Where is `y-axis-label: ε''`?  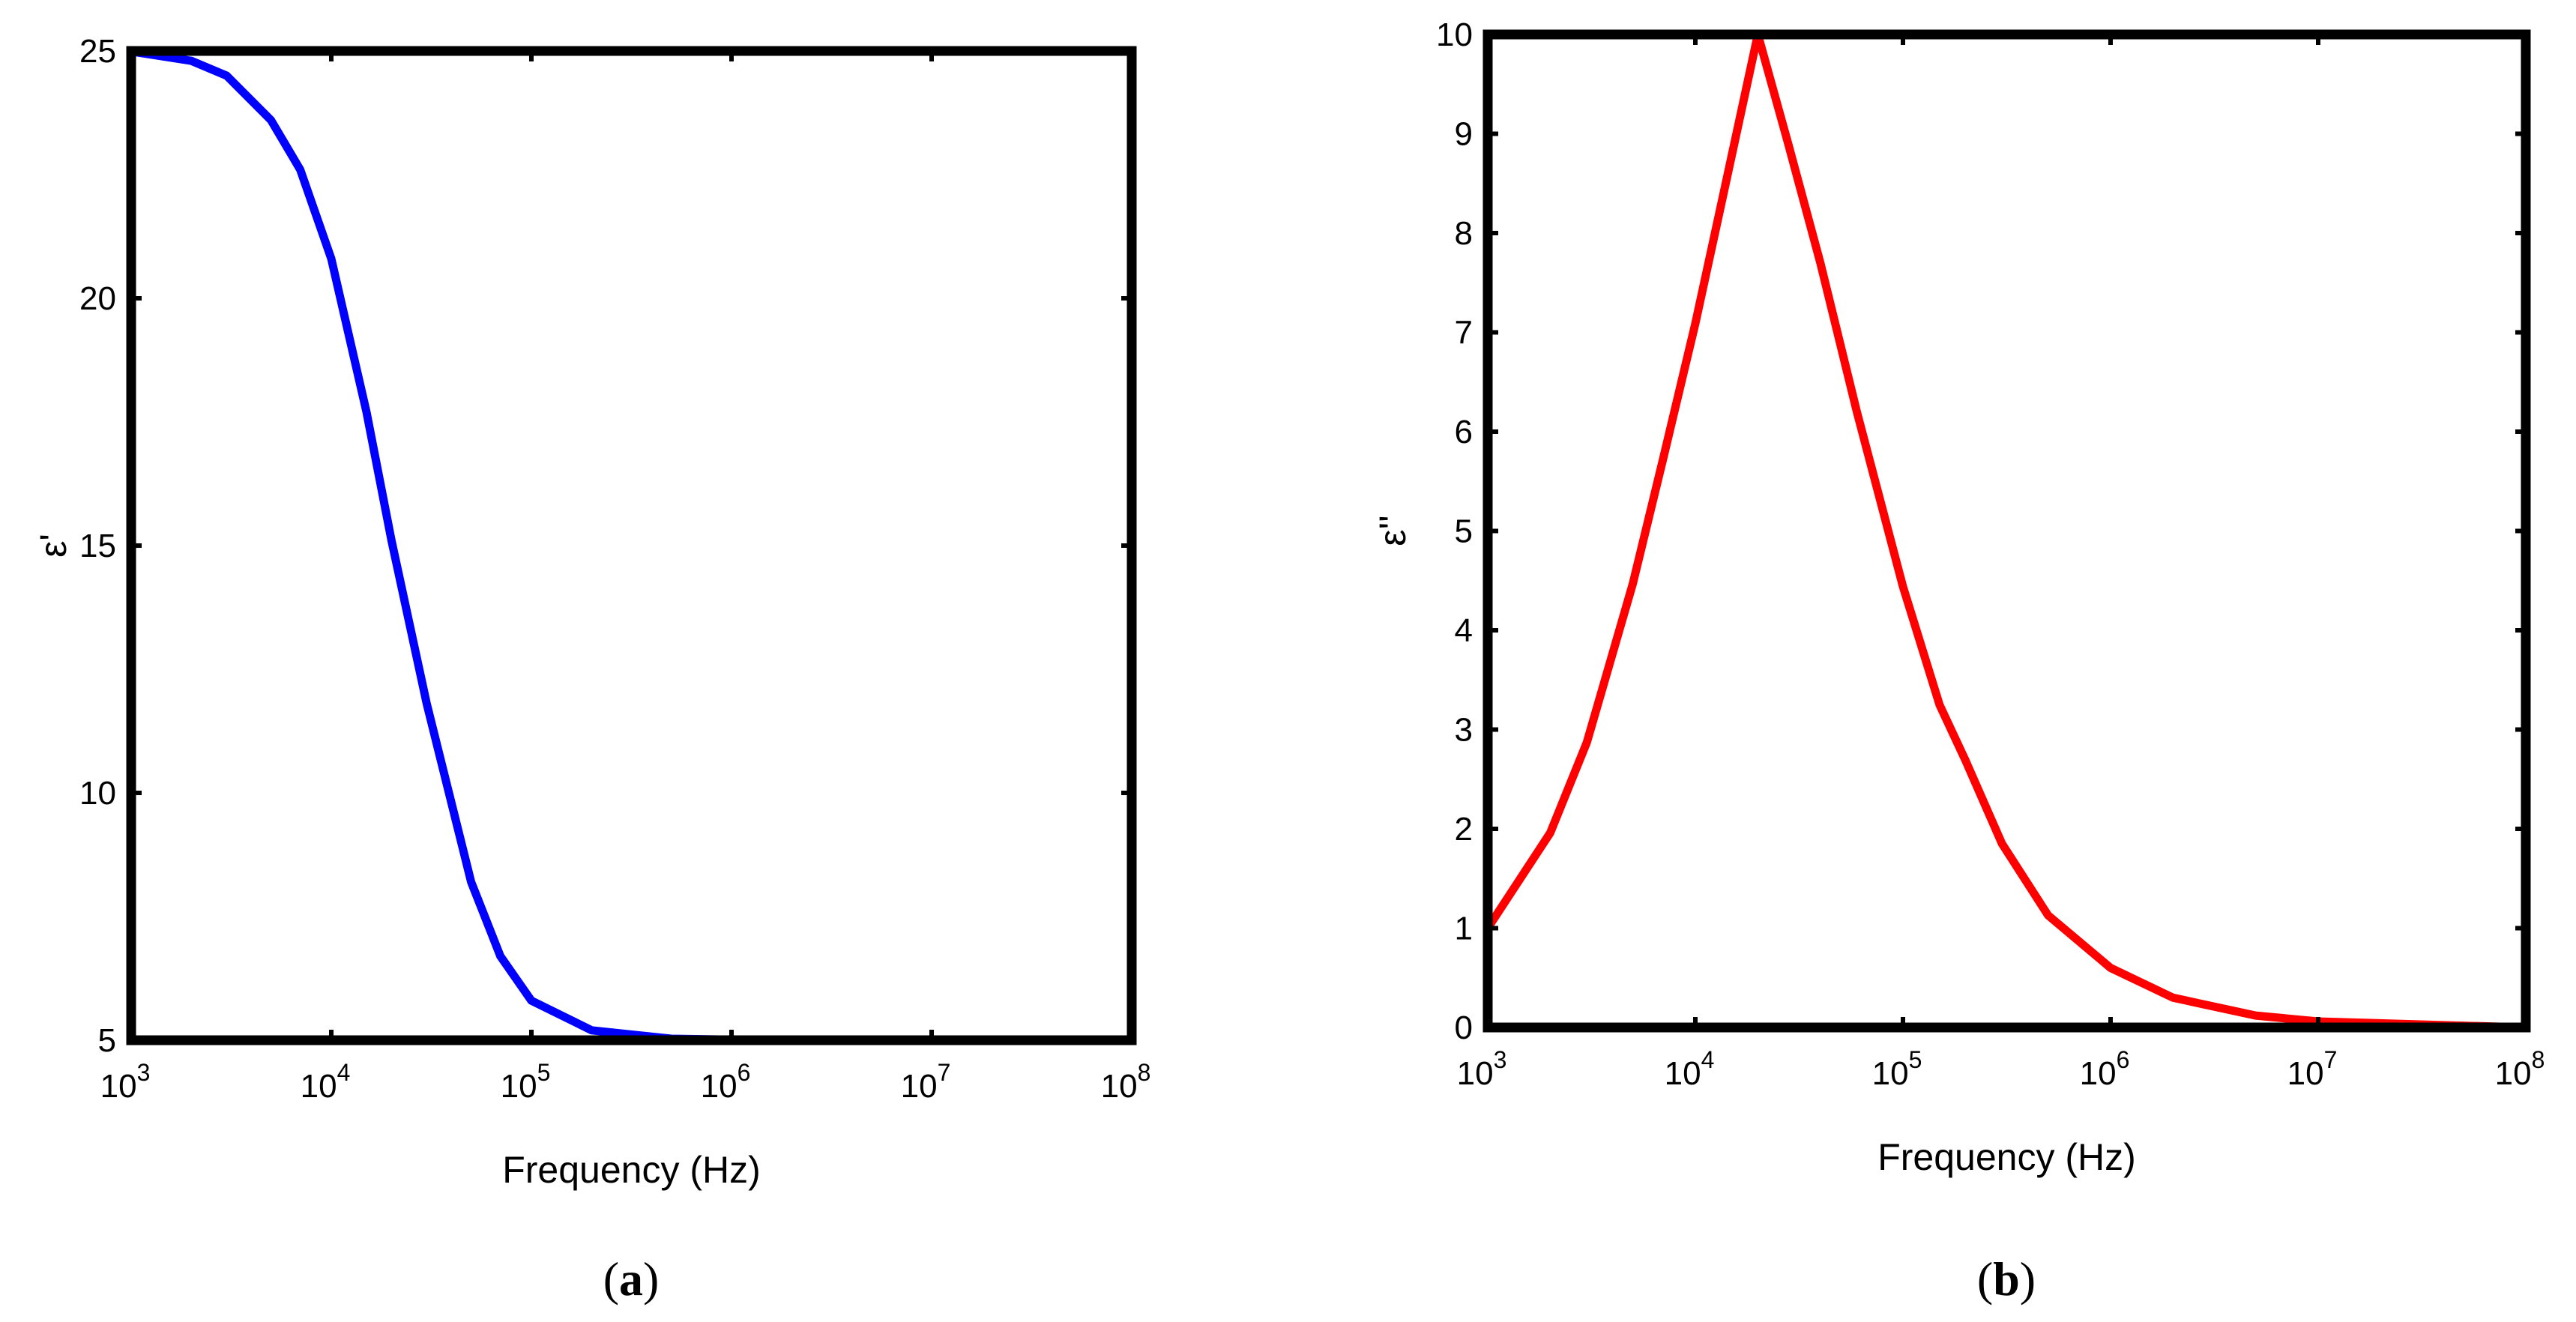 y-axis-label: ε'' is located at coordinates (1393, 530).